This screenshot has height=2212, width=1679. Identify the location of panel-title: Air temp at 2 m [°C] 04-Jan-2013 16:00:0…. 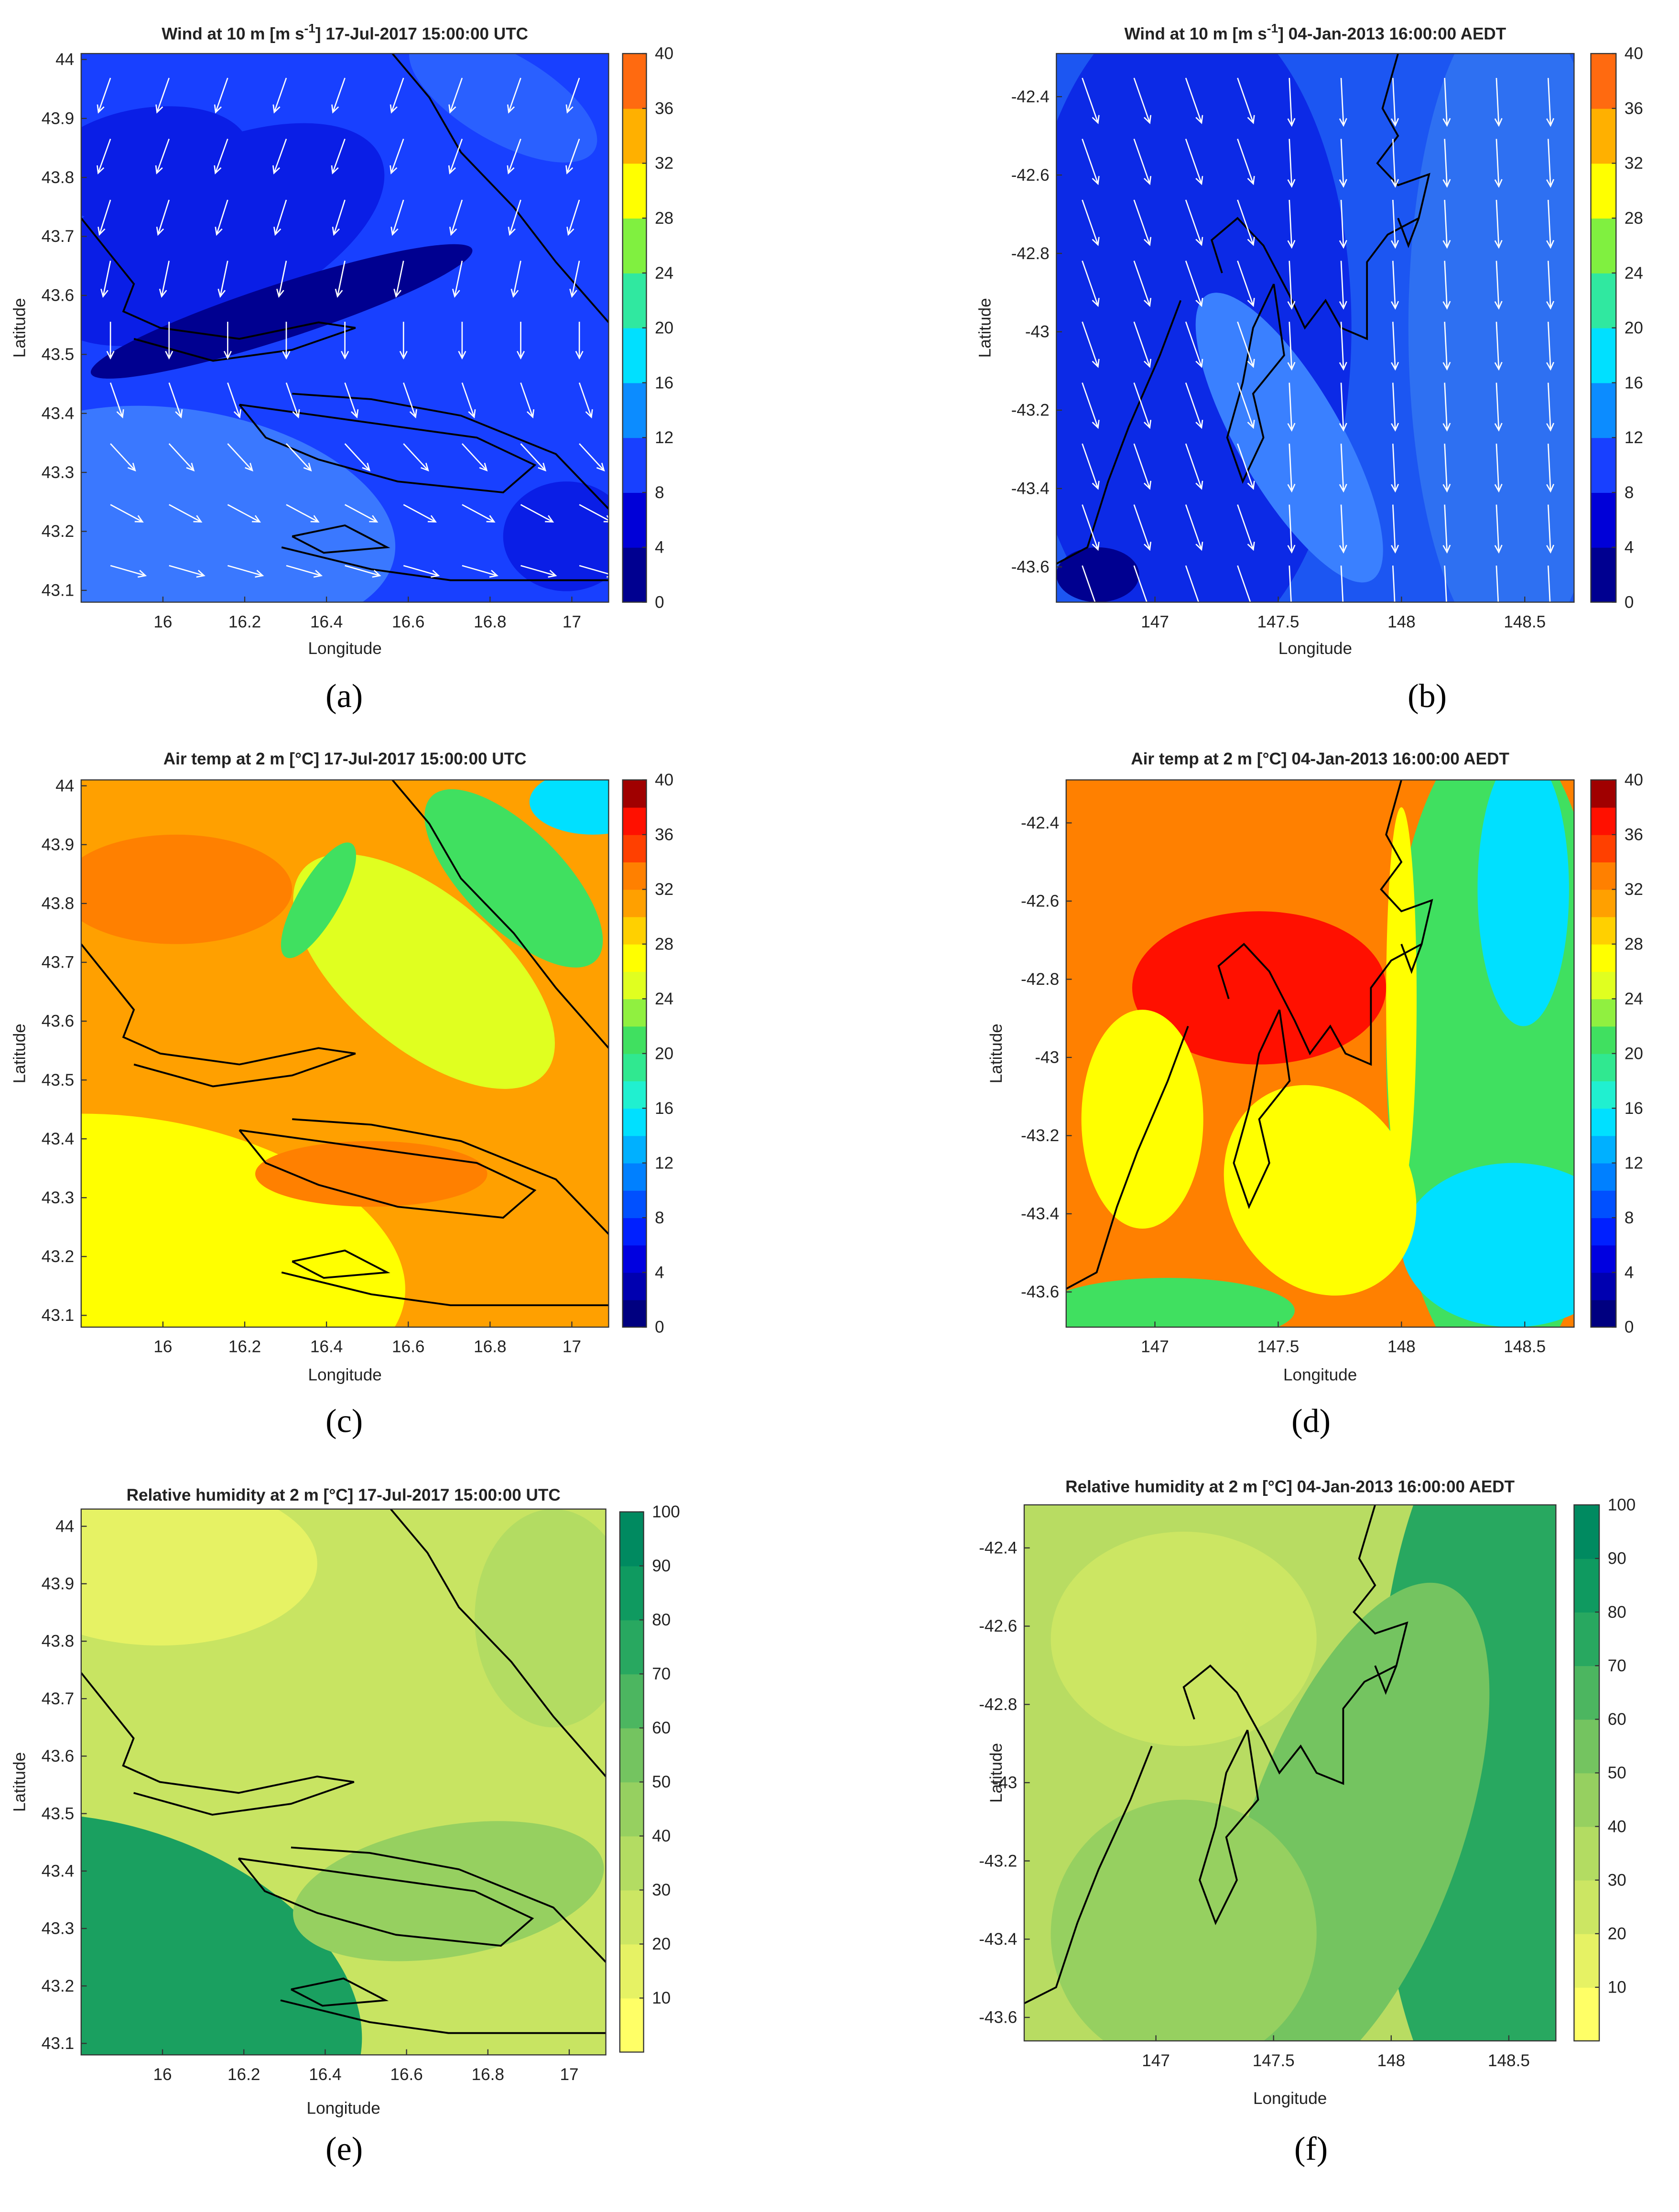
(1320, 759).